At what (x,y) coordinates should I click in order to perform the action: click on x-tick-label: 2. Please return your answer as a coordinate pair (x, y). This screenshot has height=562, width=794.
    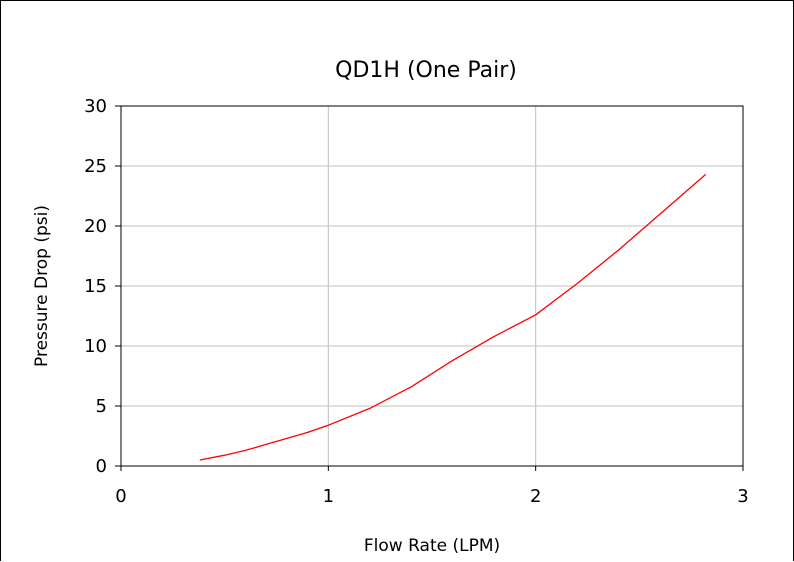
    Looking at the image, I should click on (535, 496).